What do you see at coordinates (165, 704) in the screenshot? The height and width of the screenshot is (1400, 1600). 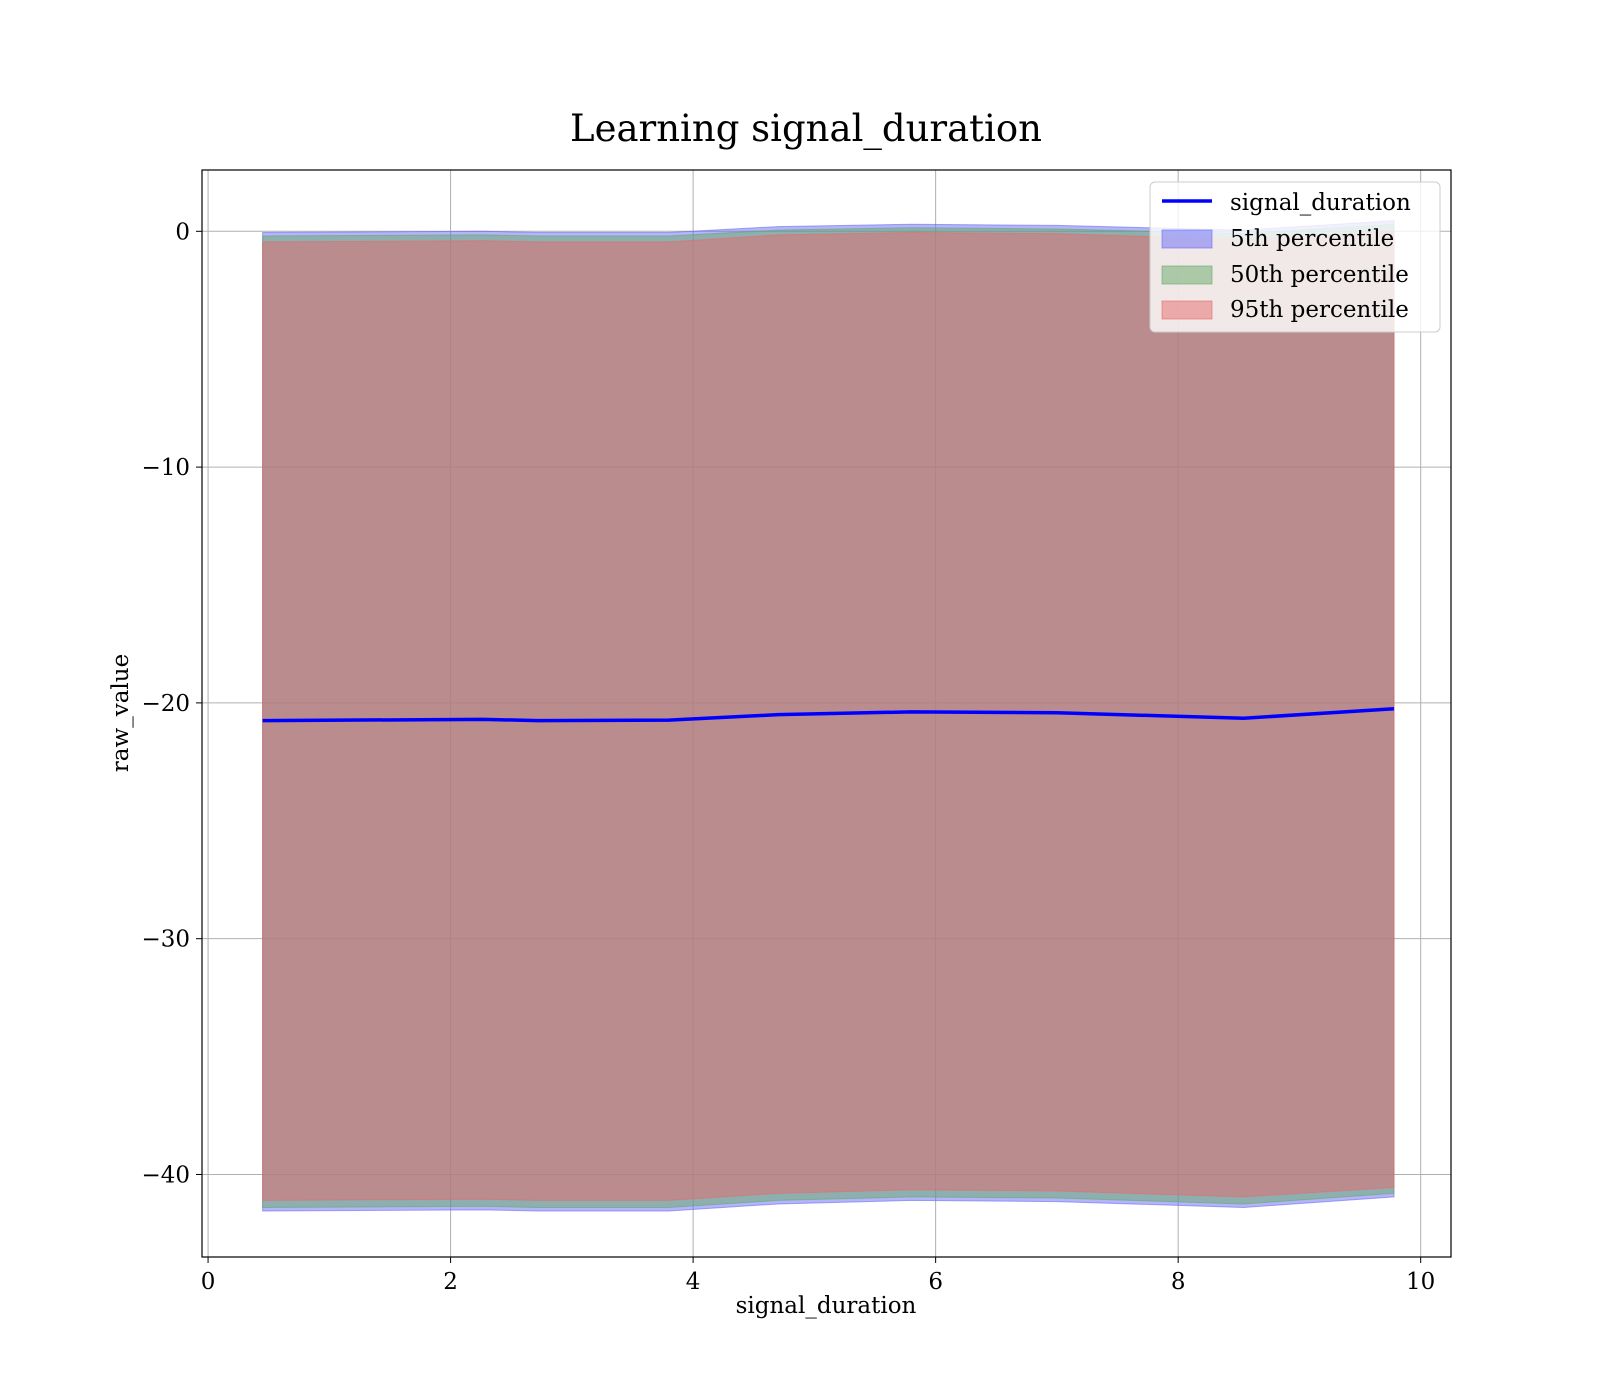 I see `y-tick-label: −20` at bounding box center [165, 704].